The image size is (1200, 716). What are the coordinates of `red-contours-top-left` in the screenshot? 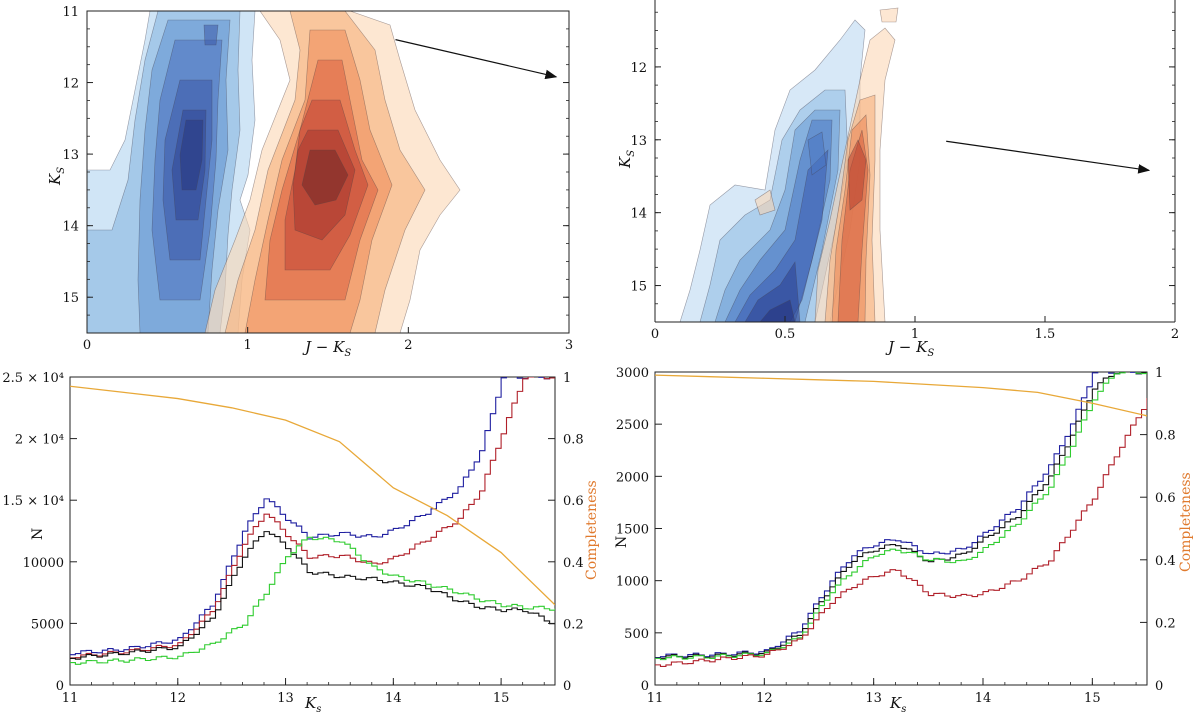 It's located at (332, 172).